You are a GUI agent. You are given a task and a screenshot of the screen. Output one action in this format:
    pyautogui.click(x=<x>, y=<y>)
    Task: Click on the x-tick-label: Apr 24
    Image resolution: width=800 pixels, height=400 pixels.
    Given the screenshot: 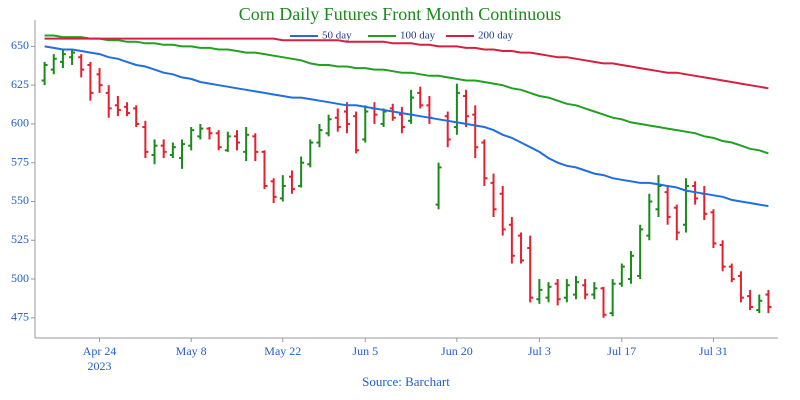 What is the action you would take?
    pyautogui.click(x=100, y=351)
    